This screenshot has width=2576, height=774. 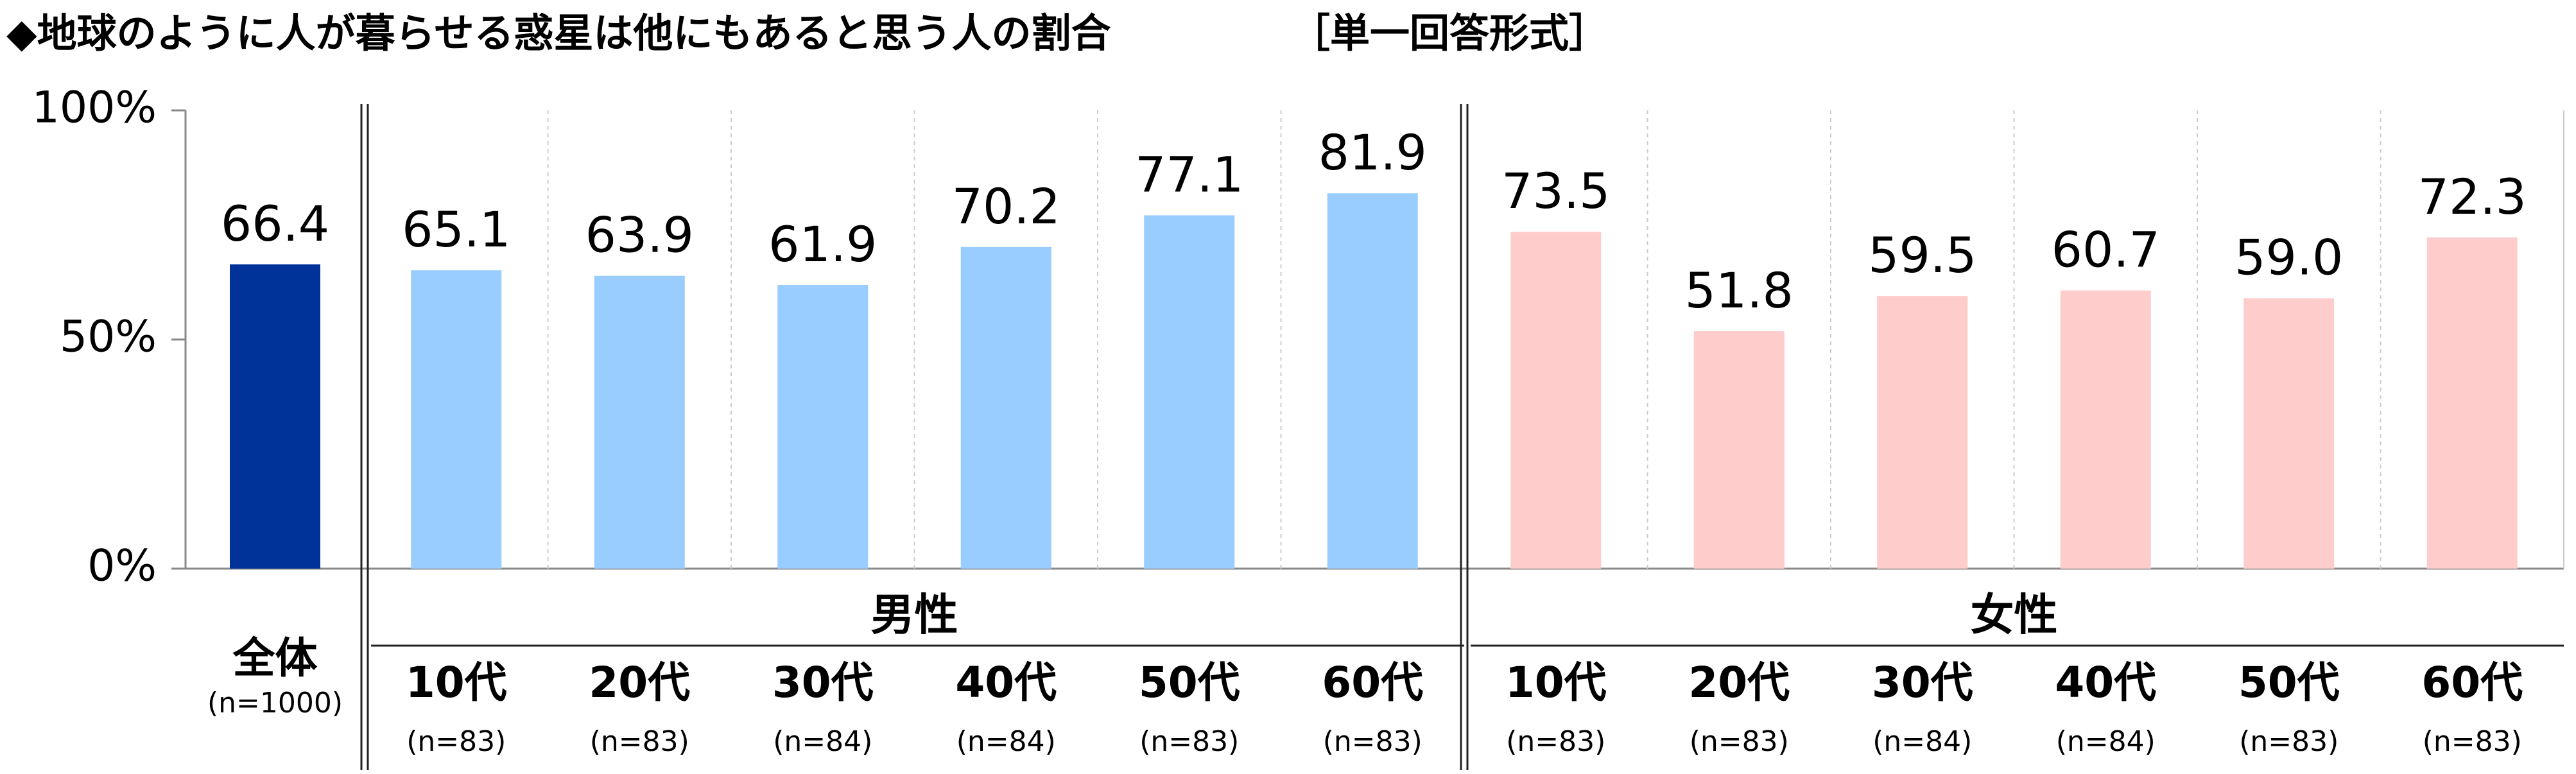 I want to click on value-label: 72.3, so click(x=2473, y=196).